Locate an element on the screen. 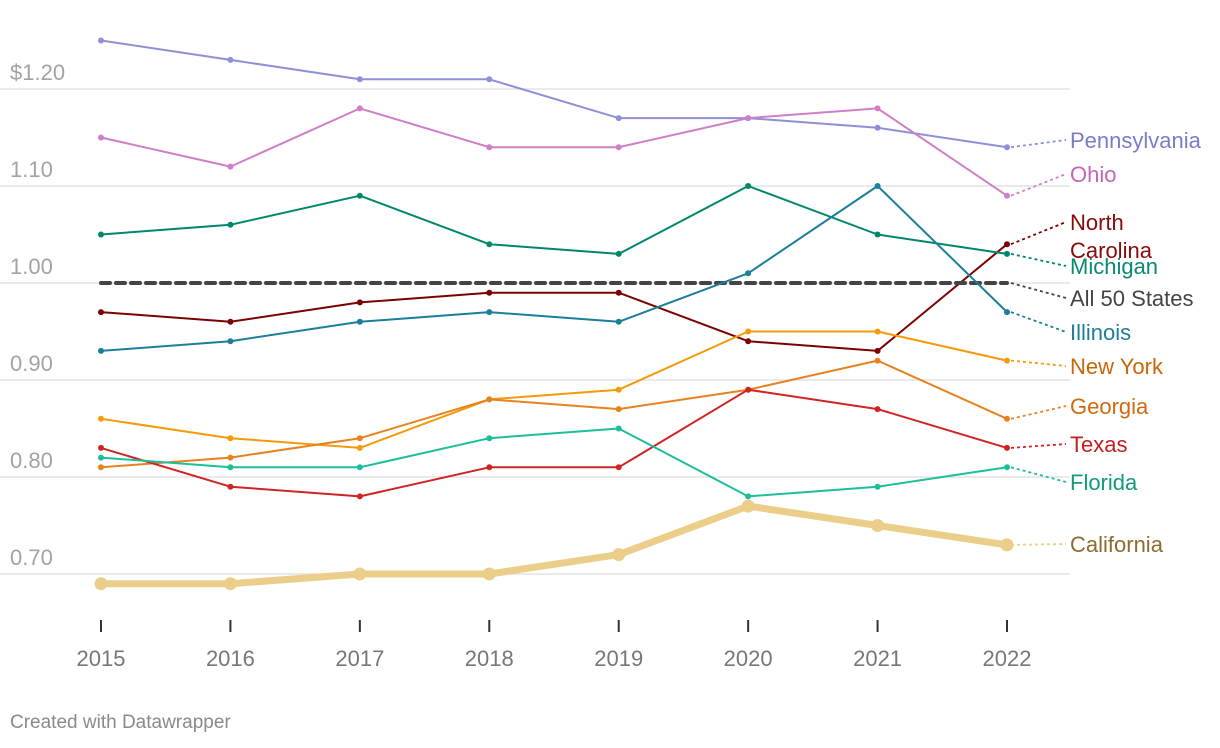 The image size is (1220, 748). x-tick-label: 2020 is located at coordinates (748, 658).